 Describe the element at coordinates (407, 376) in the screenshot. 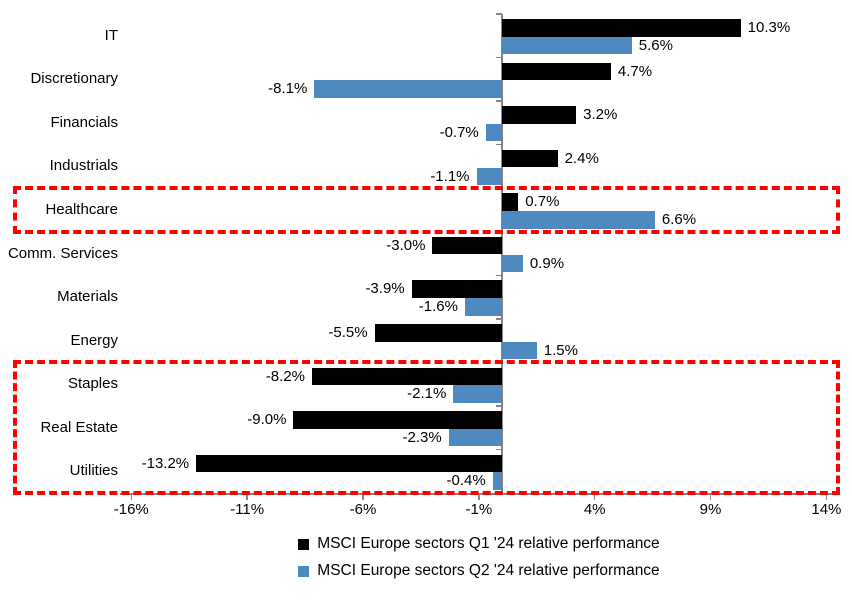

I see `bar-q1-staples` at that location.